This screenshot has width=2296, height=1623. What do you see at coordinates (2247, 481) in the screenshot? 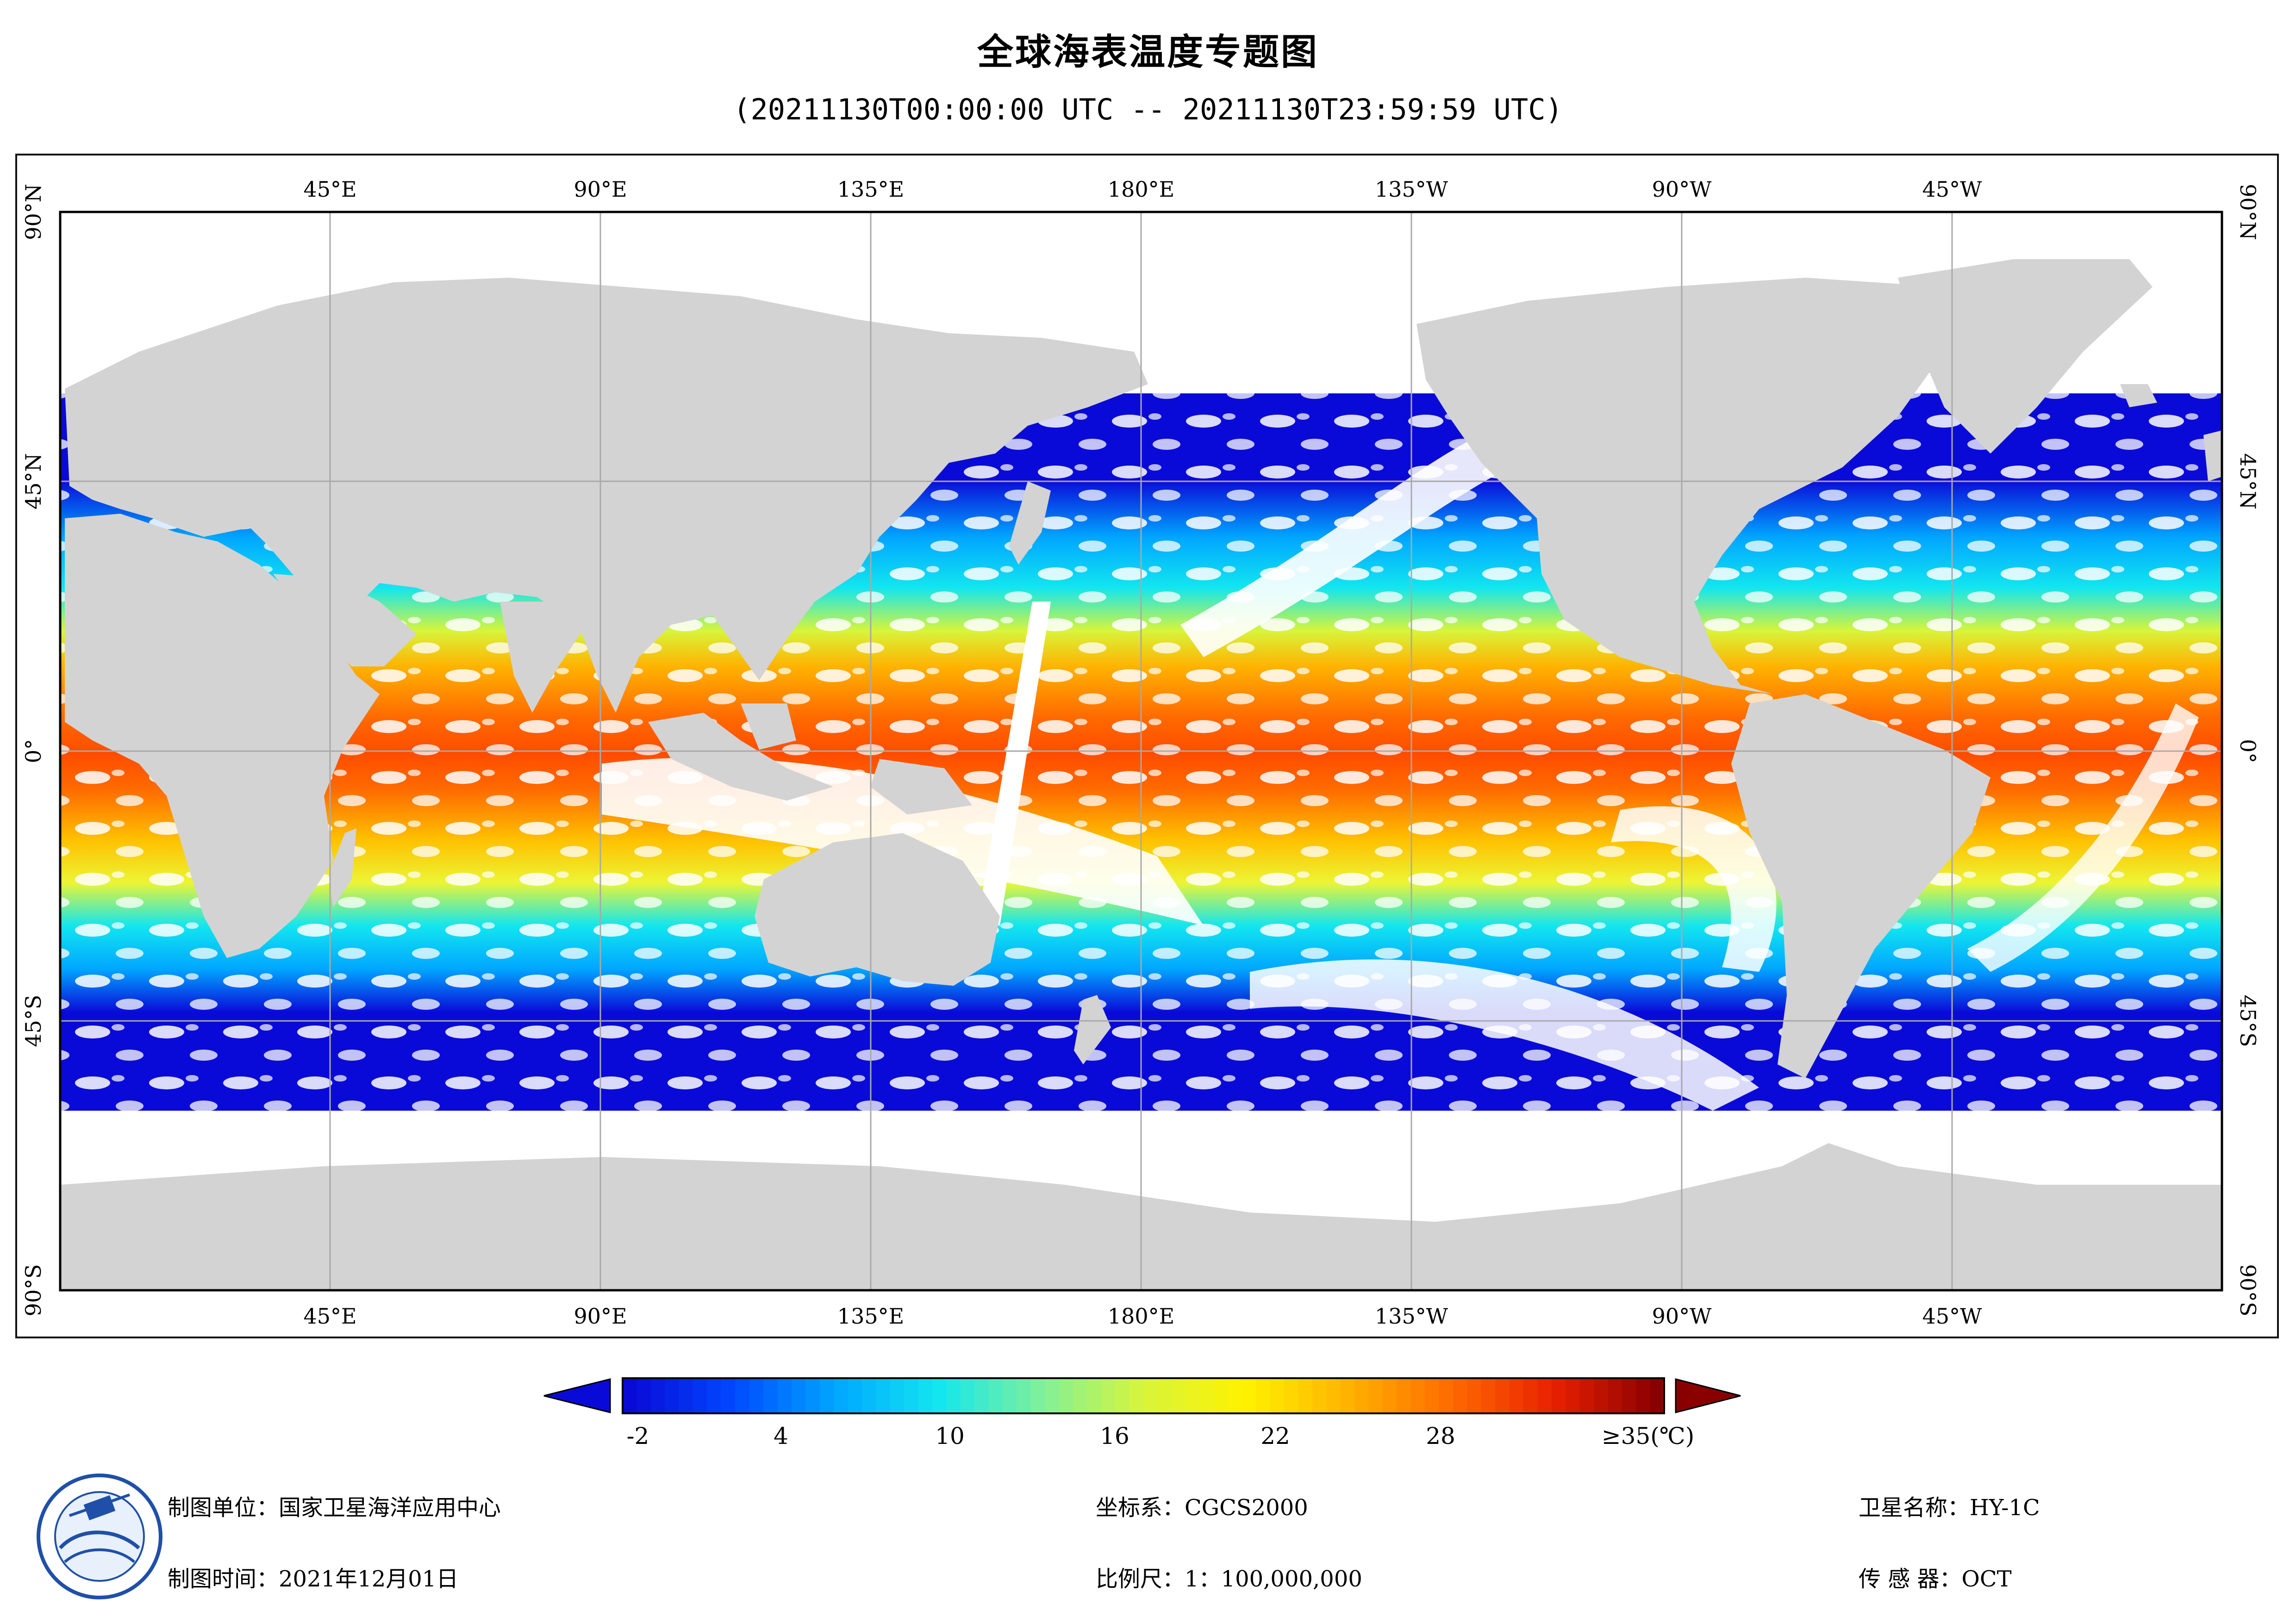
I see `lat-tick-right: 45°N` at bounding box center [2247, 481].